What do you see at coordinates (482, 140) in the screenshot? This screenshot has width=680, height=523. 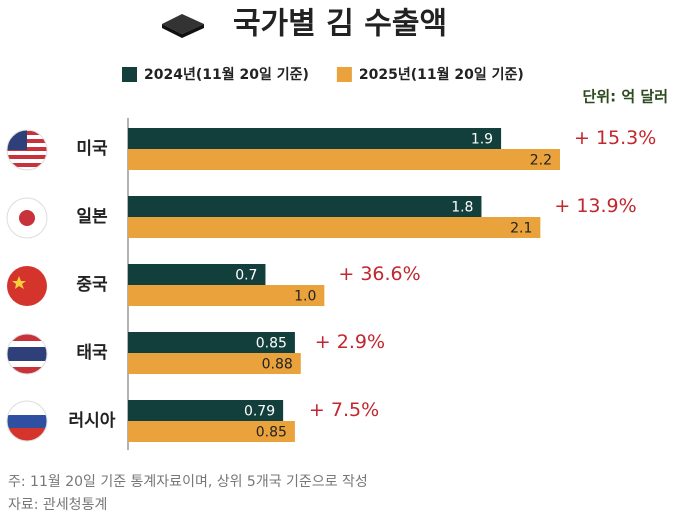 I see `value-label: 1.9` at bounding box center [482, 140].